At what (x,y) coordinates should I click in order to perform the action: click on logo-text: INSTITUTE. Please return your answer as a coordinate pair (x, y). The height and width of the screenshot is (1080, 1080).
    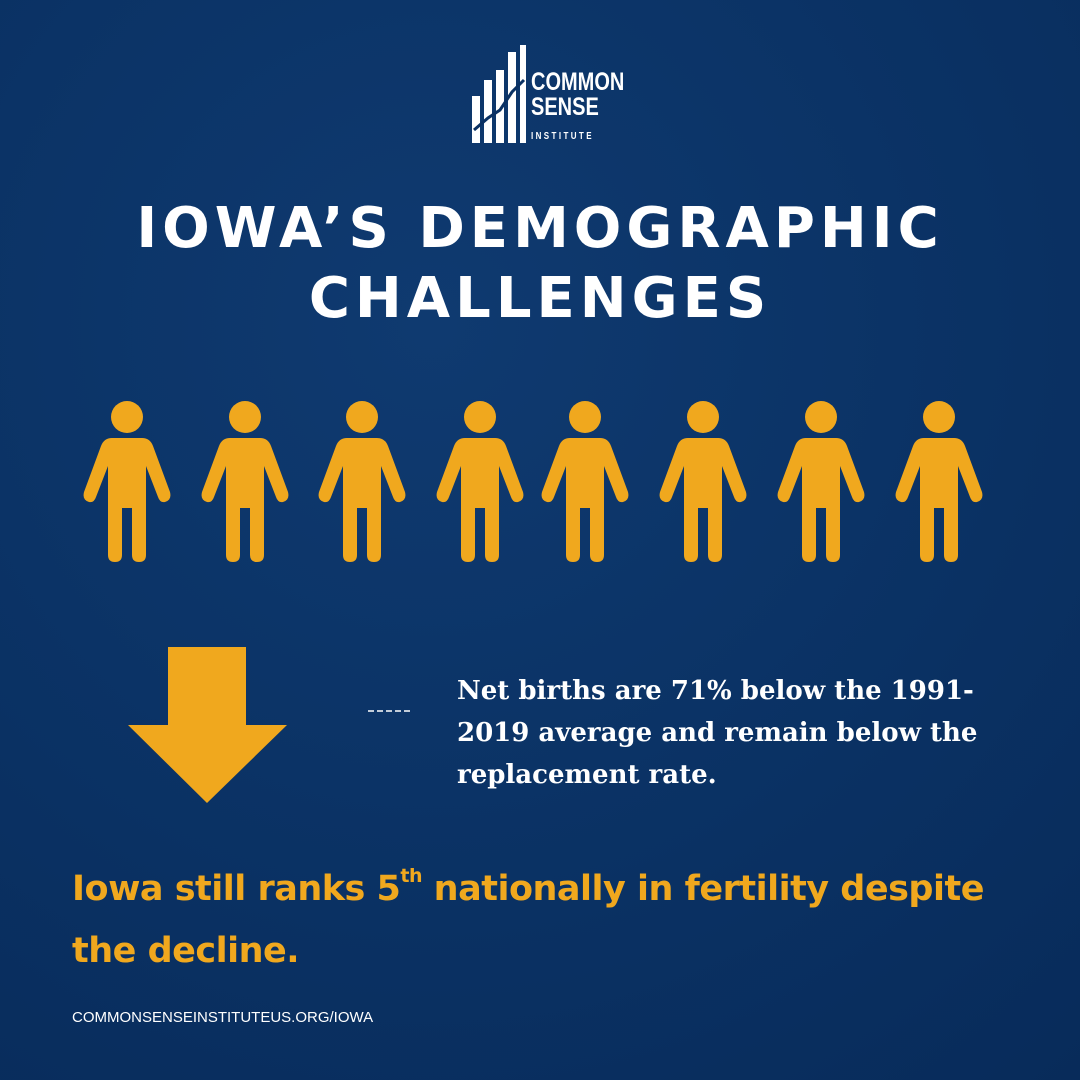
    Looking at the image, I should click on (562, 136).